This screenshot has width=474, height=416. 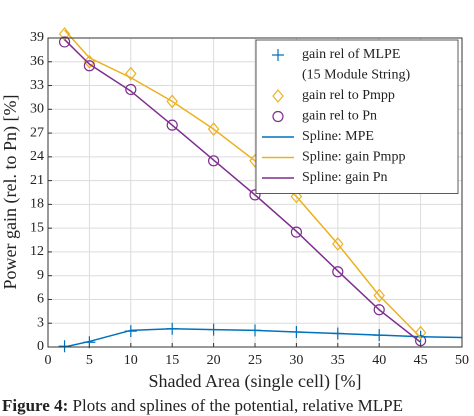 I want to click on legend-label: Spline: gain Pn, so click(x=345, y=177).